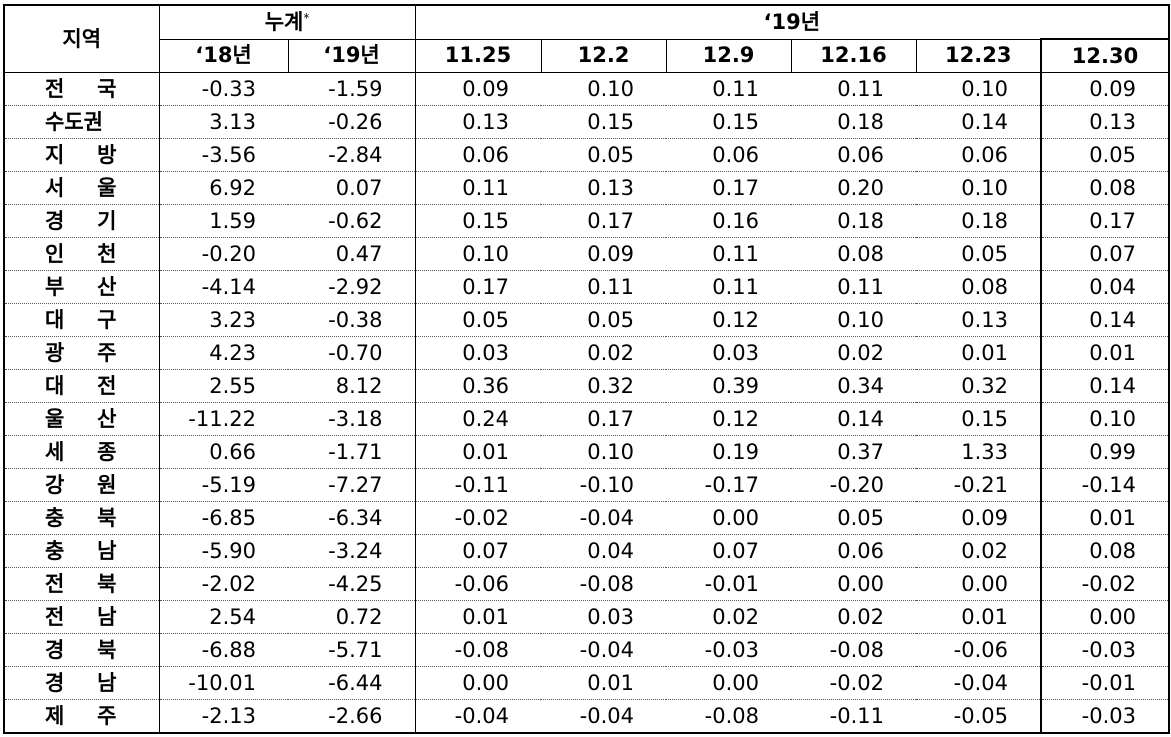  I want to click on value-cell: 1.59, so click(223, 221).